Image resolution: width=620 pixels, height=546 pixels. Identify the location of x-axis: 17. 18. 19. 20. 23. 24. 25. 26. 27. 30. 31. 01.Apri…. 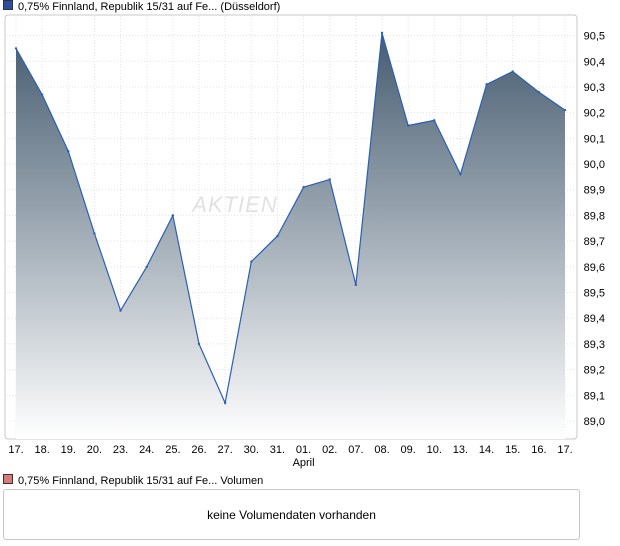
(290, 456).